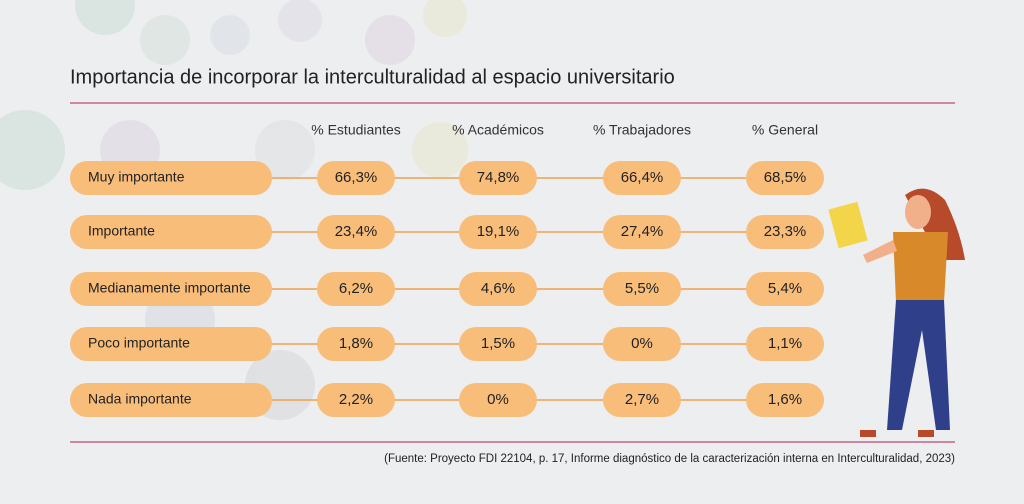 This screenshot has height=504, width=1024. I want to click on cell-value: 19,1%, so click(498, 231).